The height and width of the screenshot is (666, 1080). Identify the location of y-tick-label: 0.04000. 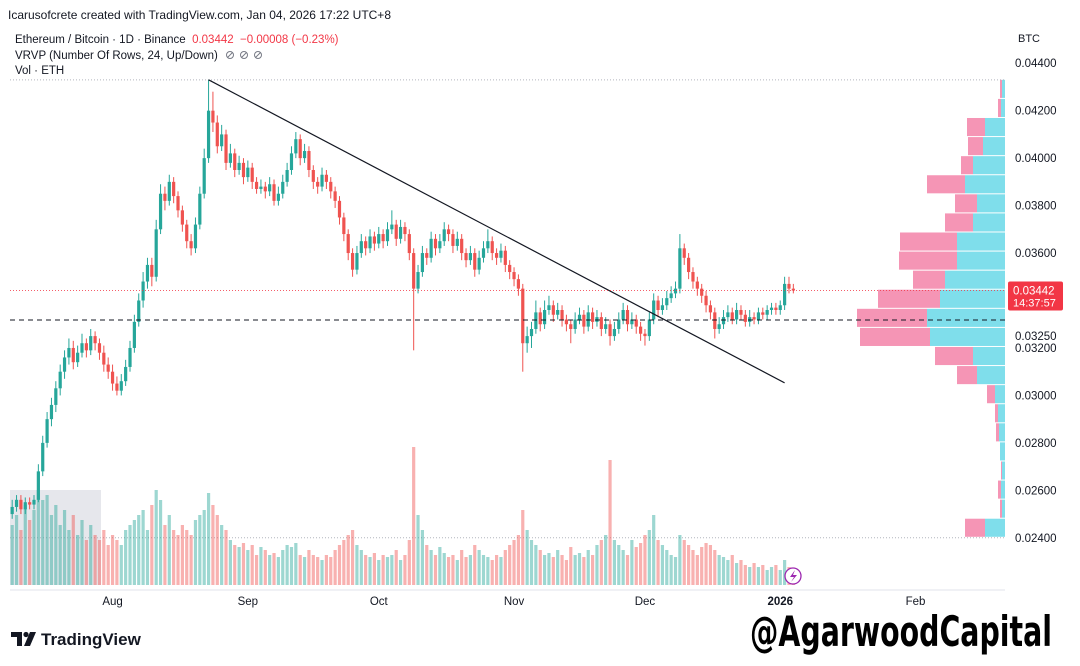
(1036, 159).